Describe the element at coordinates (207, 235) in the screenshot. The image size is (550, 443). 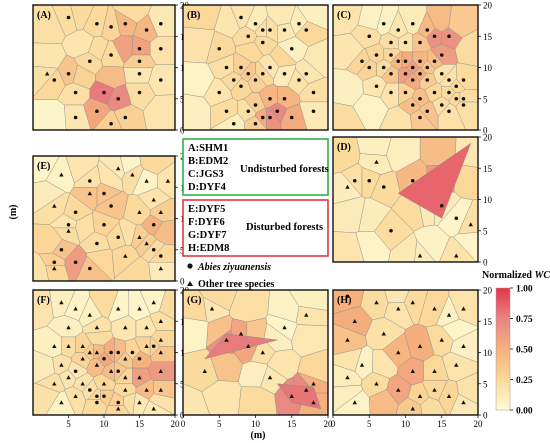
I see `disturbed-item-g: G:DYF7` at that location.